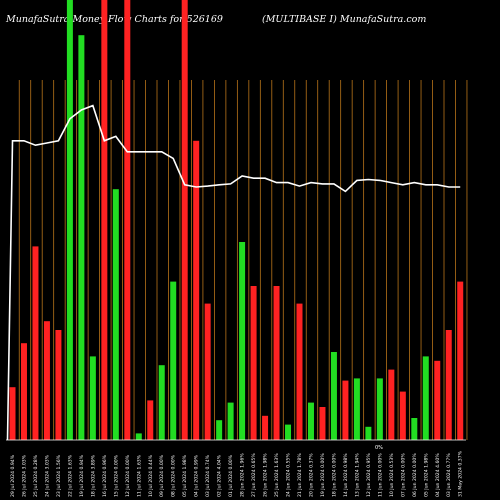  I want to click on x-tick-label: 27 Jun 2024 0.65%, so click(254, 475).